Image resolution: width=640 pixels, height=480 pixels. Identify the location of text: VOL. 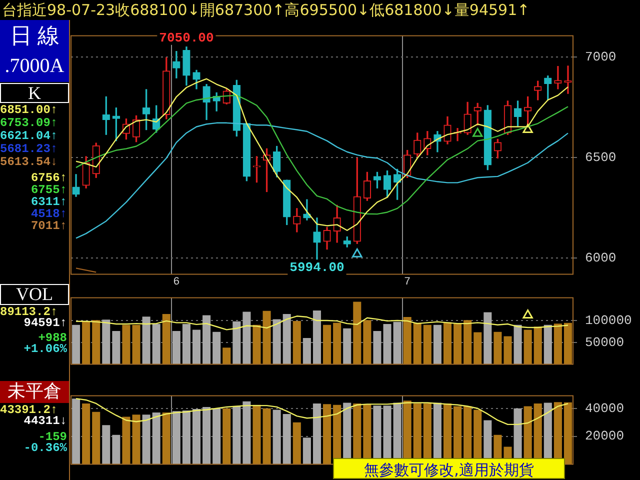
(34, 294).